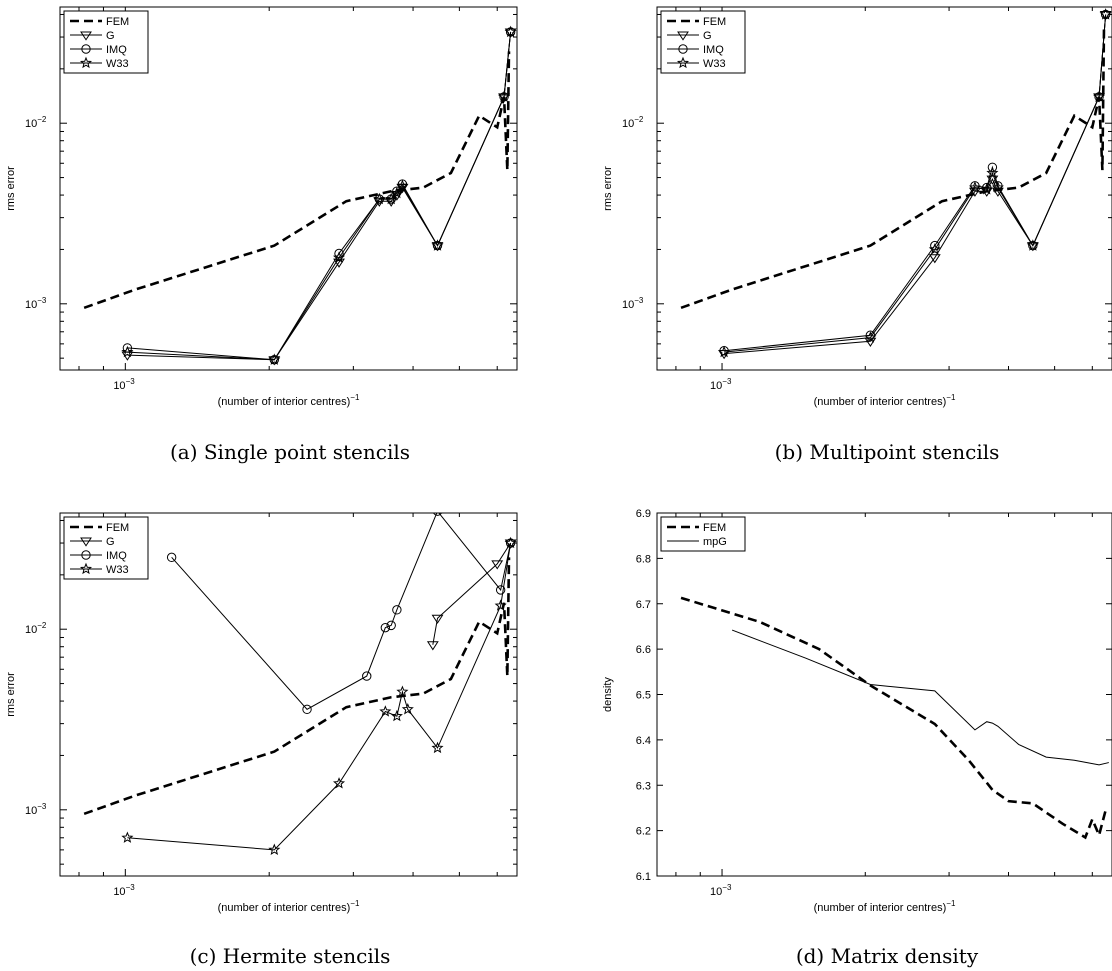 The width and height of the screenshot is (1112, 971). What do you see at coordinates (887, 956) in the screenshot?
I see `panel-caption: (d) Matrix density` at bounding box center [887, 956].